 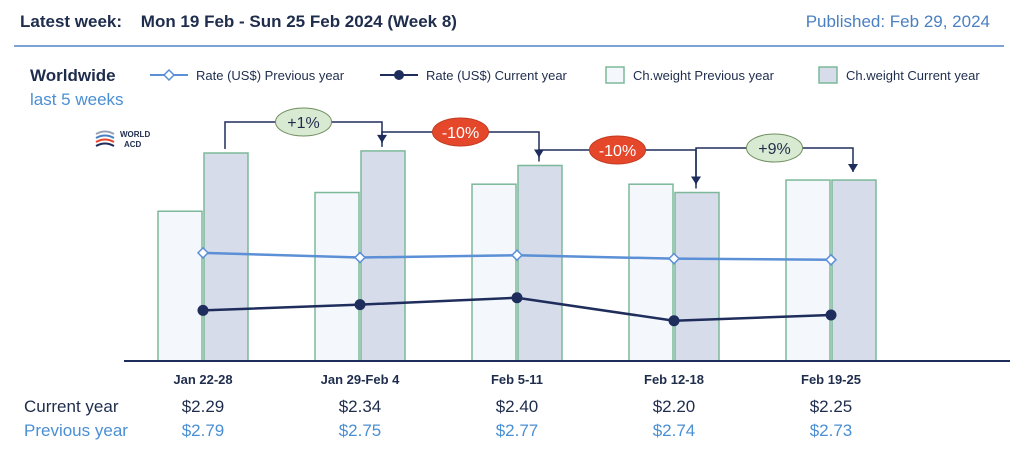 What do you see at coordinates (674, 406) in the screenshot?
I see `cell-rate-current-year: $2.20` at bounding box center [674, 406].